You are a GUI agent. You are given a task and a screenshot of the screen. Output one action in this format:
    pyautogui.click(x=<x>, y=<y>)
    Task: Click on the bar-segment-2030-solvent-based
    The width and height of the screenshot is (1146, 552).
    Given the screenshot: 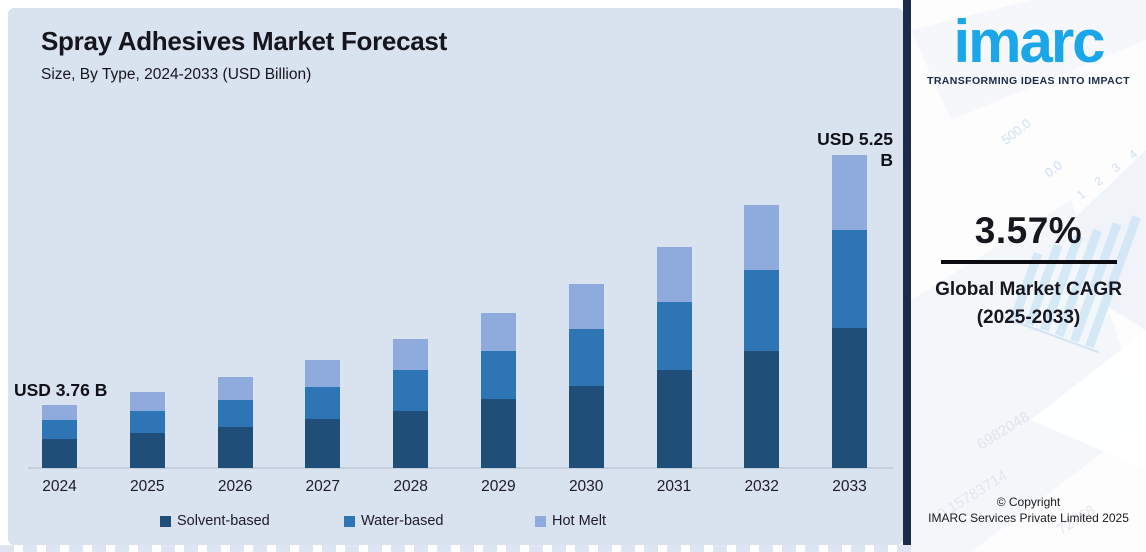 What is the action you would take?
    pyautogui.click(x=586, y=427)
    